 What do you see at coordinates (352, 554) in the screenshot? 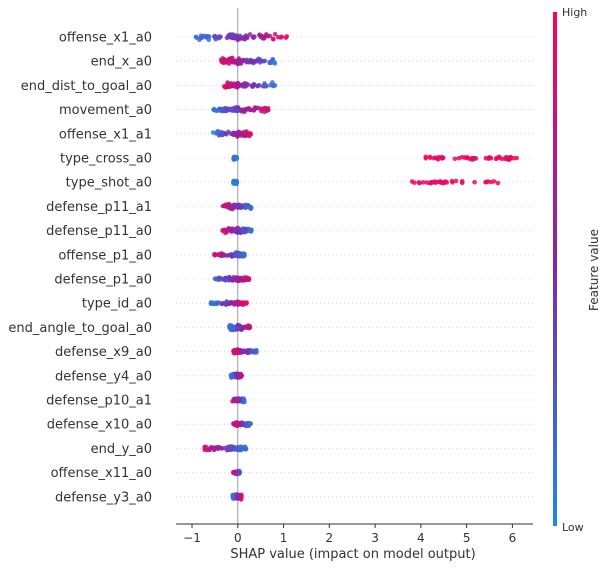
I see `x-axis-label: SHAP value (impact on model output)` at bounding box center [352, 554].